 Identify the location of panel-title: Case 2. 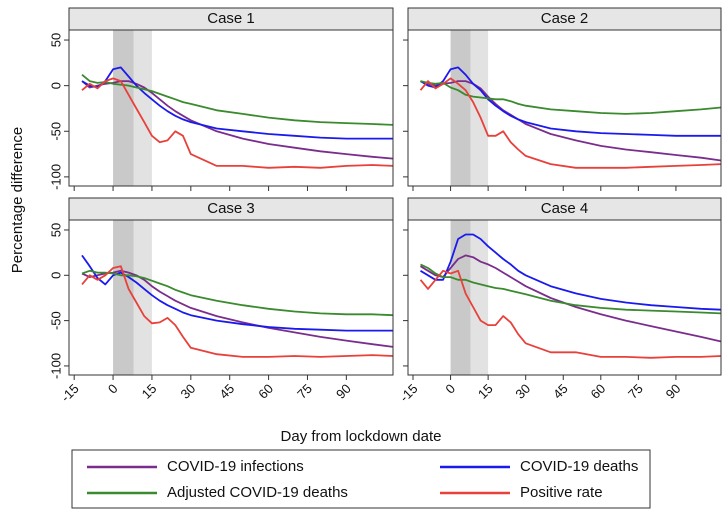
(565, 18).